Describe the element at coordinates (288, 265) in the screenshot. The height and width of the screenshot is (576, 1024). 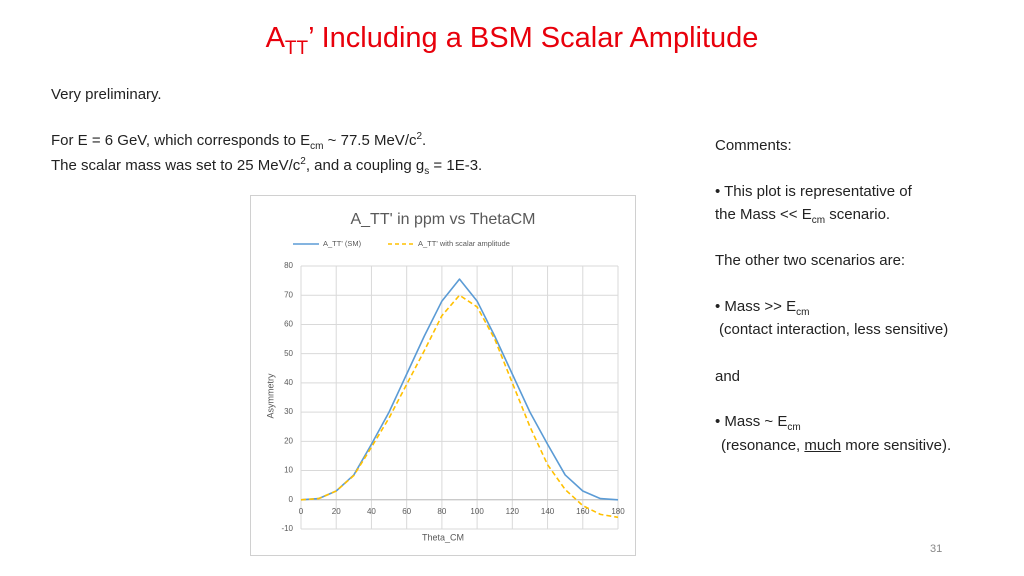
I see `y-tick-label: 80` at that location.